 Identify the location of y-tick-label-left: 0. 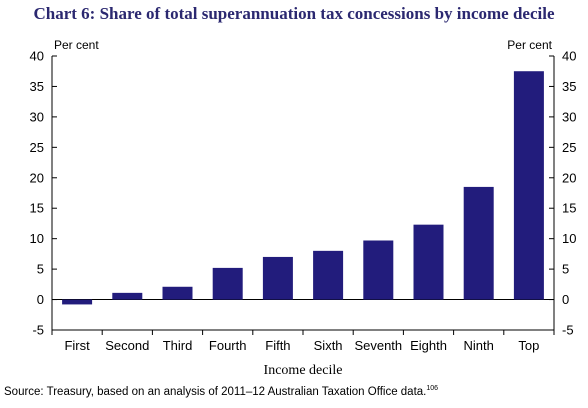
(40, 299).